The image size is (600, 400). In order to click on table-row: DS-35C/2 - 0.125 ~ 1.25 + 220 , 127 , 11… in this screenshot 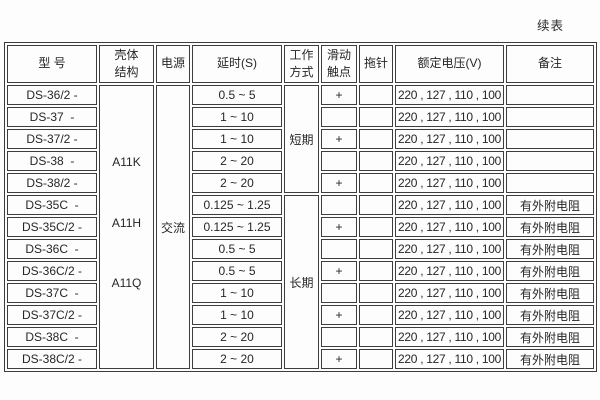, I will do `click(300, 227)`.